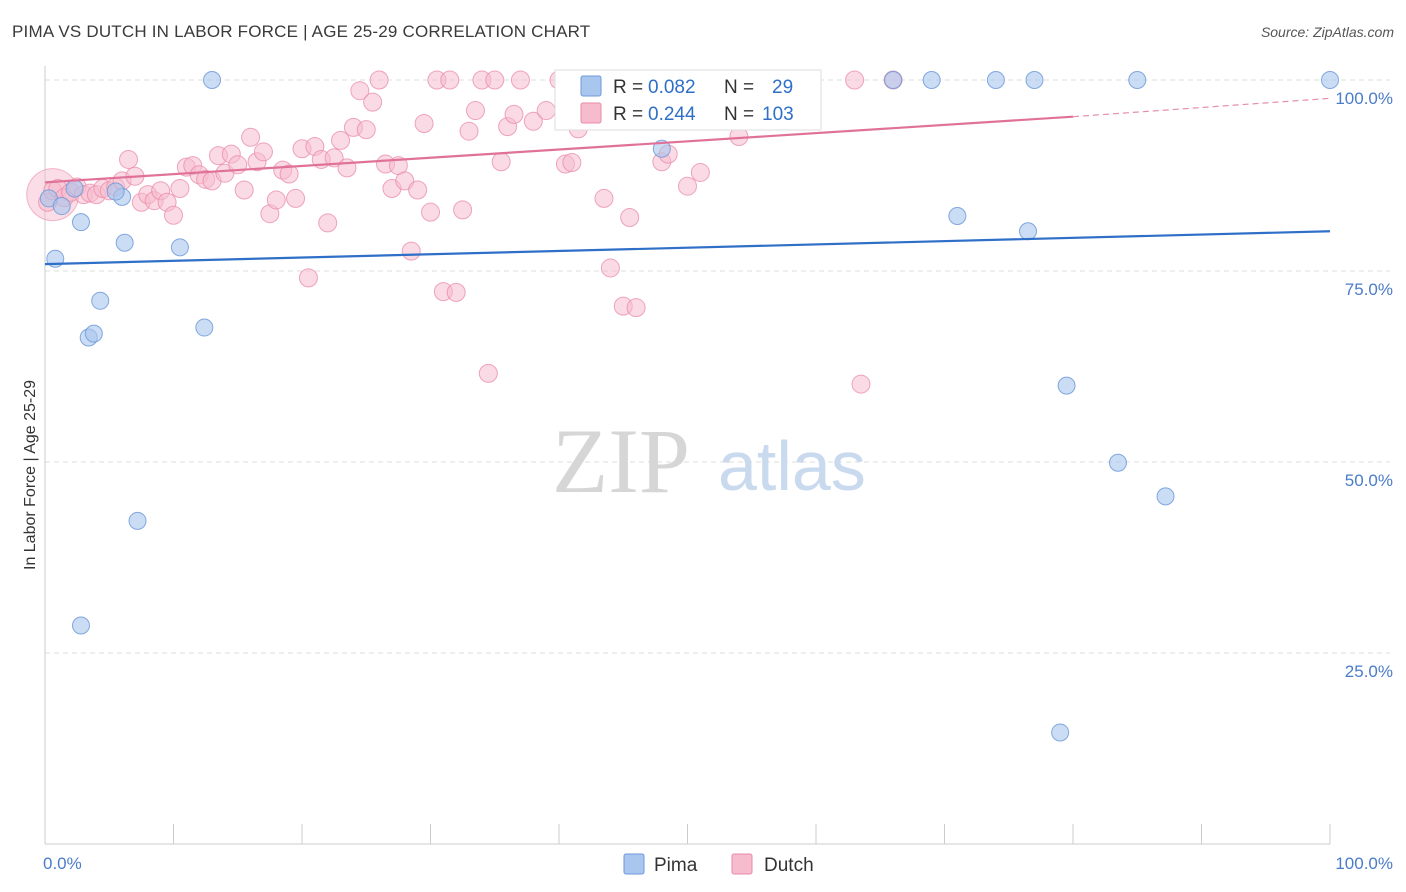 The width and height of the screenshot is (1406, 892). I want to click on legend-series: Pima Dutch, so click(718, 864).